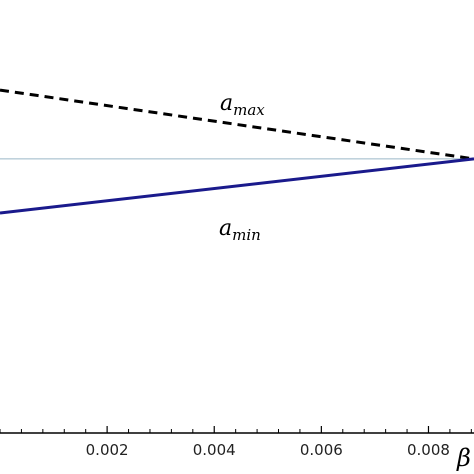 Image resolution: width=474 pixels, height=474 pixels. I want to click on series-label-a-min-base: a, so click(225, 228).